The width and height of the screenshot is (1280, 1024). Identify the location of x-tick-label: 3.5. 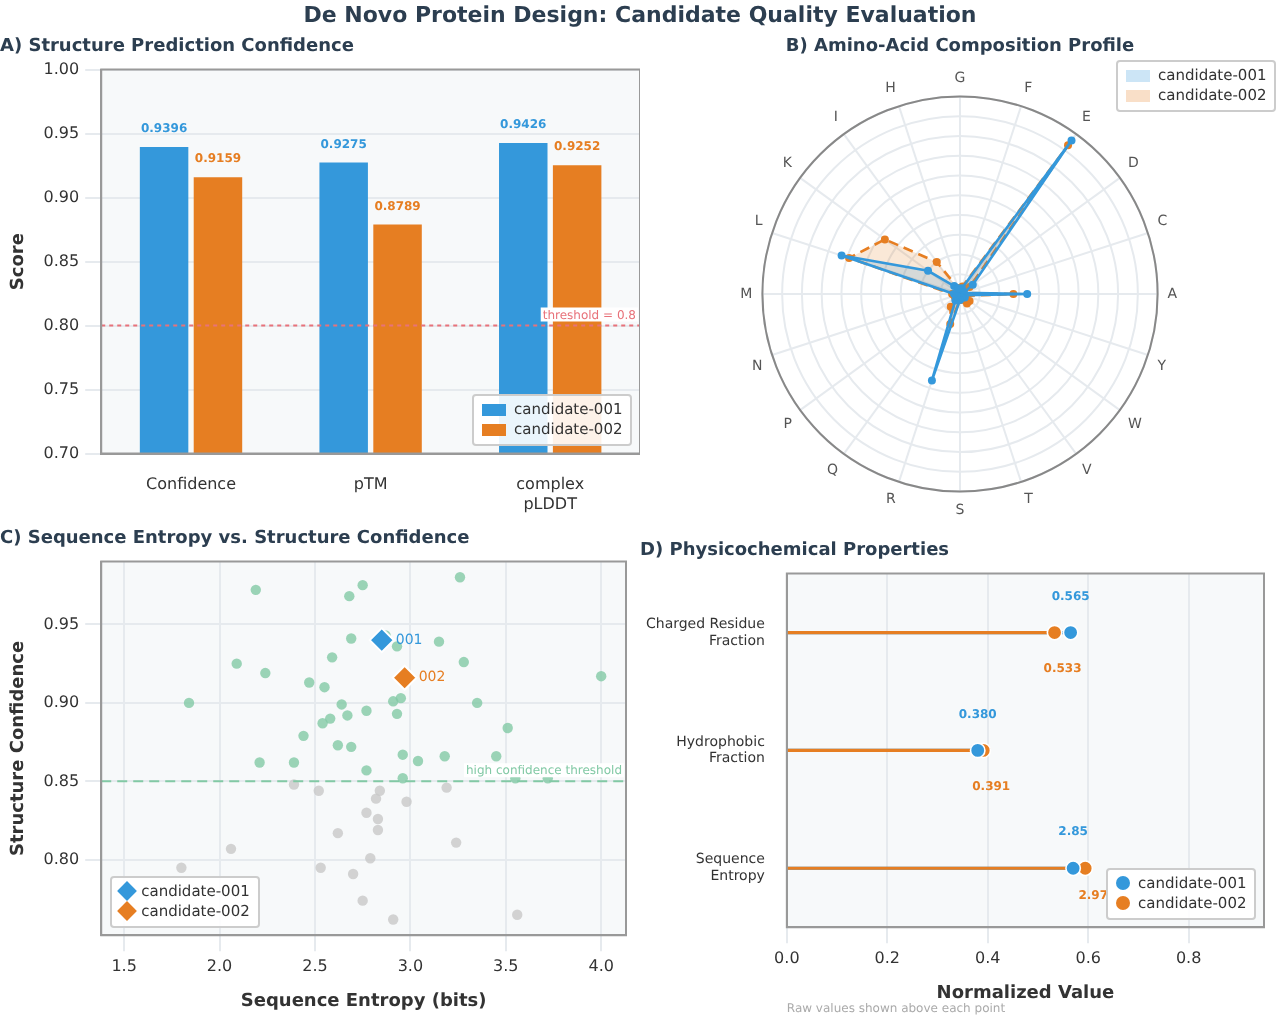
(506, 965).